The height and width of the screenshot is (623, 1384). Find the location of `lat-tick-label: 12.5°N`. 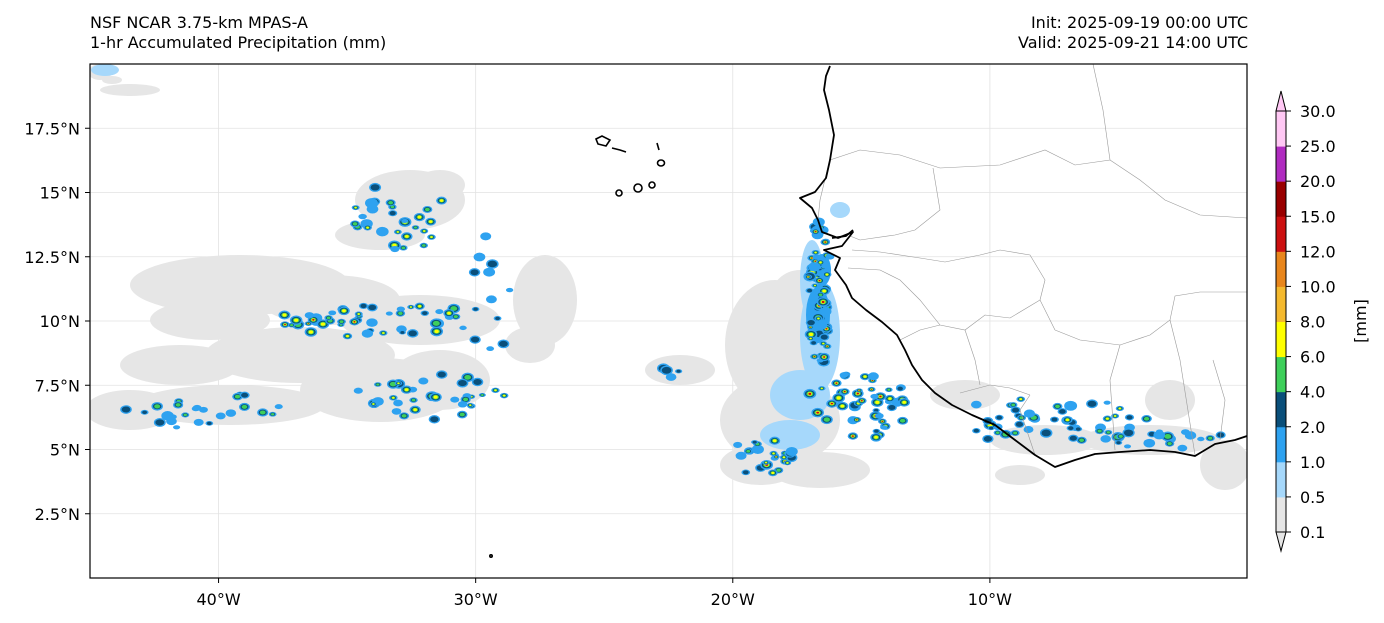

lat-tick-label: 12.5°N is located at coordinates (52, 257).